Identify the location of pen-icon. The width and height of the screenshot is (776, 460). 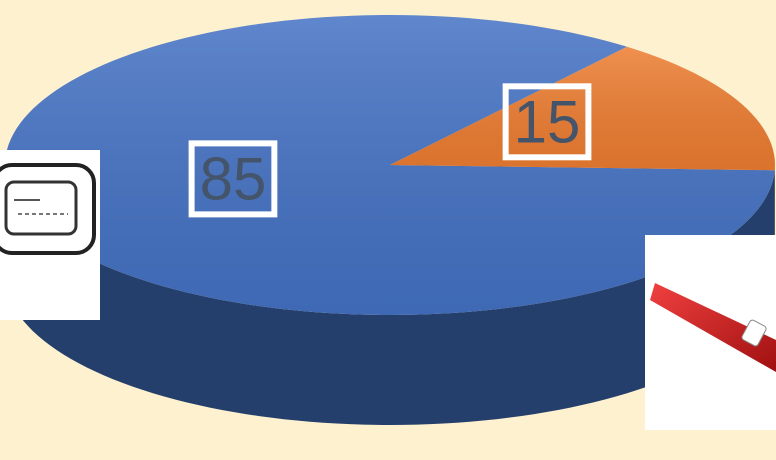
(710, 332).